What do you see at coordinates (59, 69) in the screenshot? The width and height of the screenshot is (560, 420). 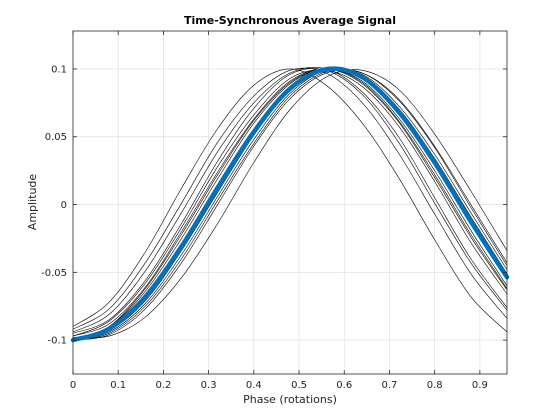 I see `y-tick-label: 0.1` at bounding box center [59, 69].